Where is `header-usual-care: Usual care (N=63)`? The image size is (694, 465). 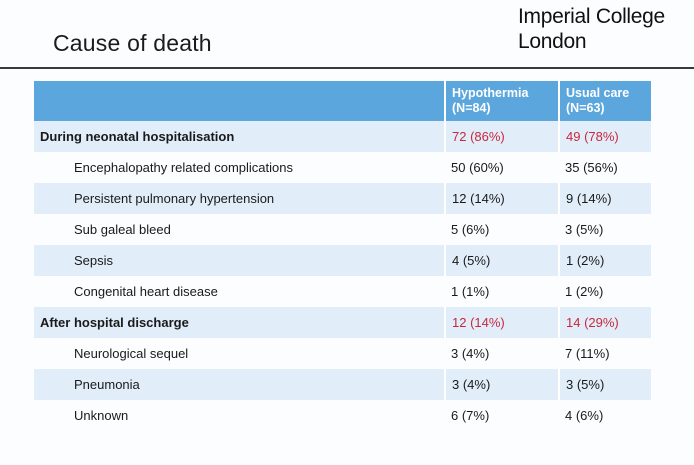 header-usual-care: Usual care (N=63) is located at coordinates (604, 101).